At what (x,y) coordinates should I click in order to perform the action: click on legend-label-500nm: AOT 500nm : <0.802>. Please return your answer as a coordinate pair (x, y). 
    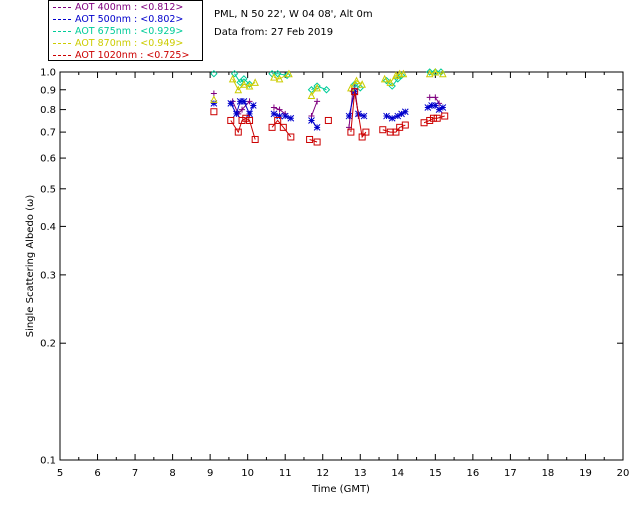
    Looking at the image, I should click on (129, 19).